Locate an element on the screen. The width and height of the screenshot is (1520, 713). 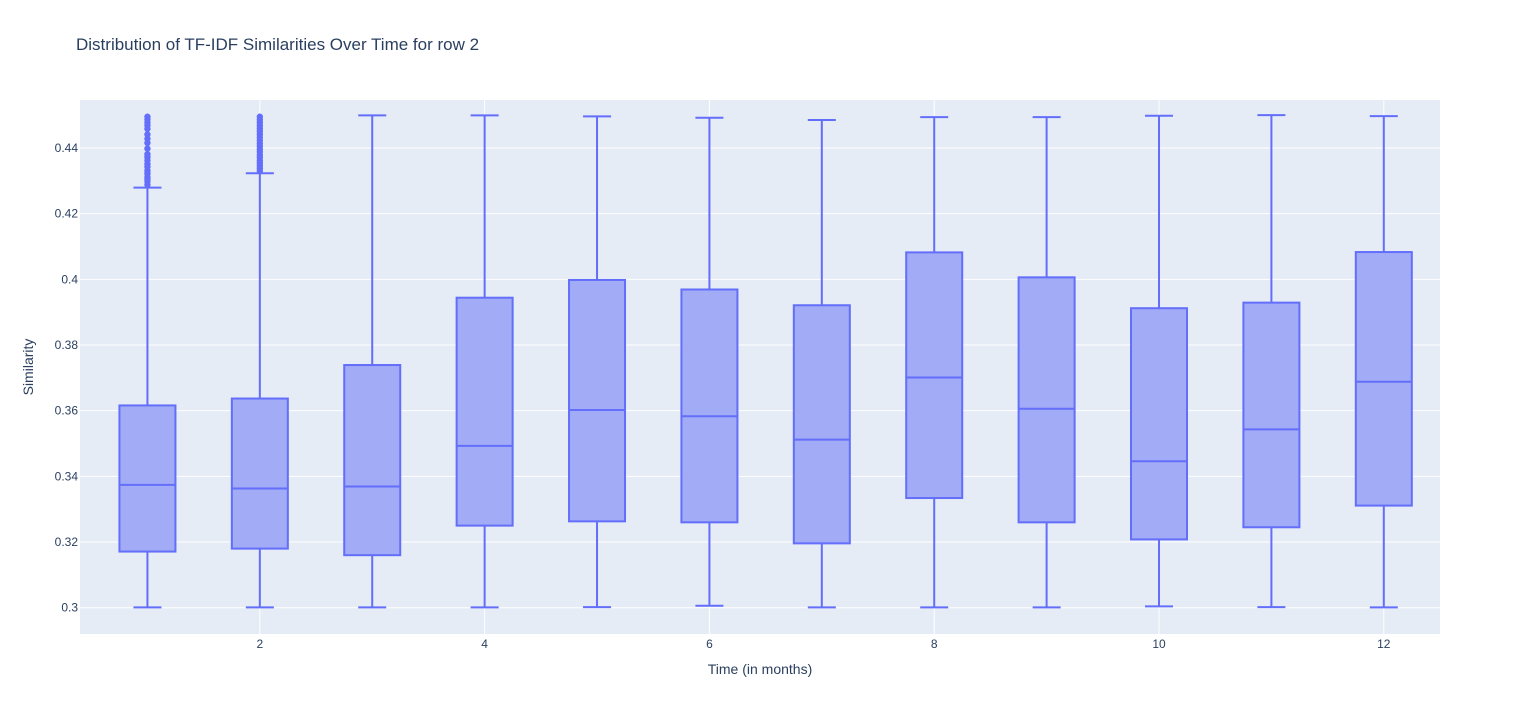
y-tick-label: 0.36 is located at coordinates (67, 411).